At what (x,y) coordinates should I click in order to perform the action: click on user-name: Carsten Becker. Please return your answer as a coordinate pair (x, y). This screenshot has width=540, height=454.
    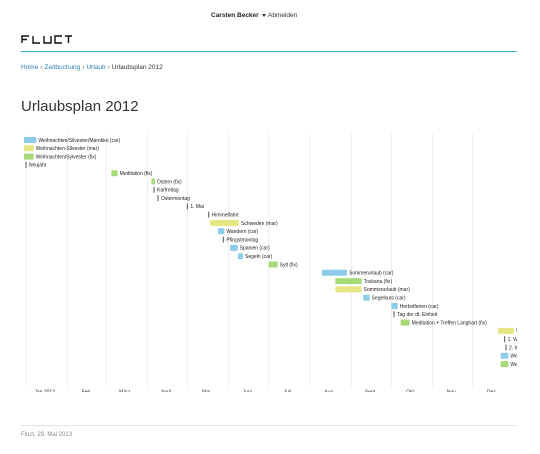
    Looking at the image, I should click on (235, 15).